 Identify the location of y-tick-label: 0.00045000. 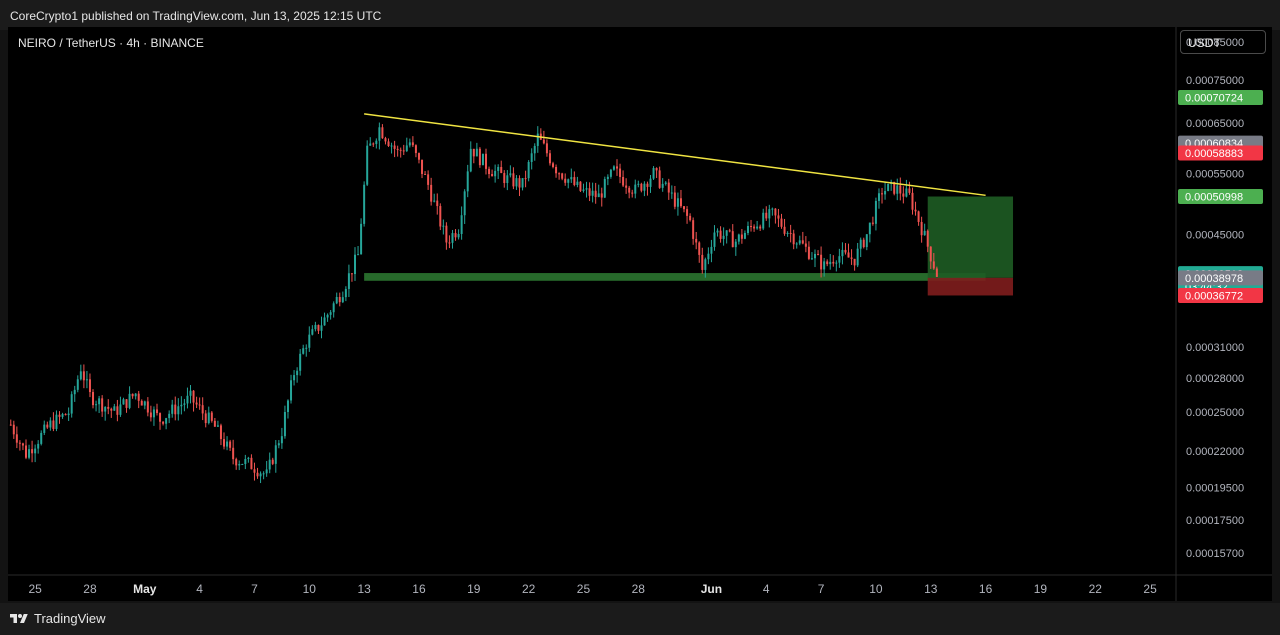
(1215, 235).